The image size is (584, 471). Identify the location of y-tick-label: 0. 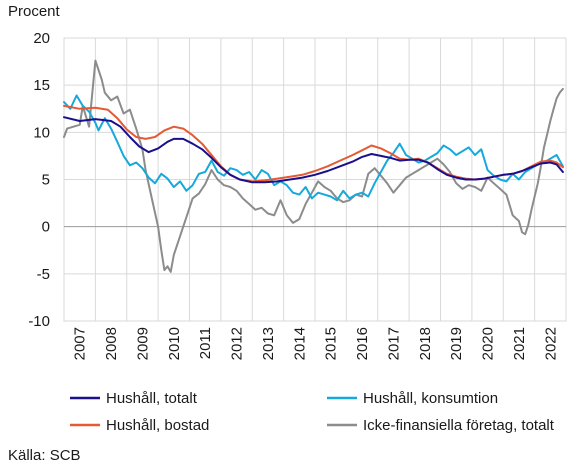
(46, 227).